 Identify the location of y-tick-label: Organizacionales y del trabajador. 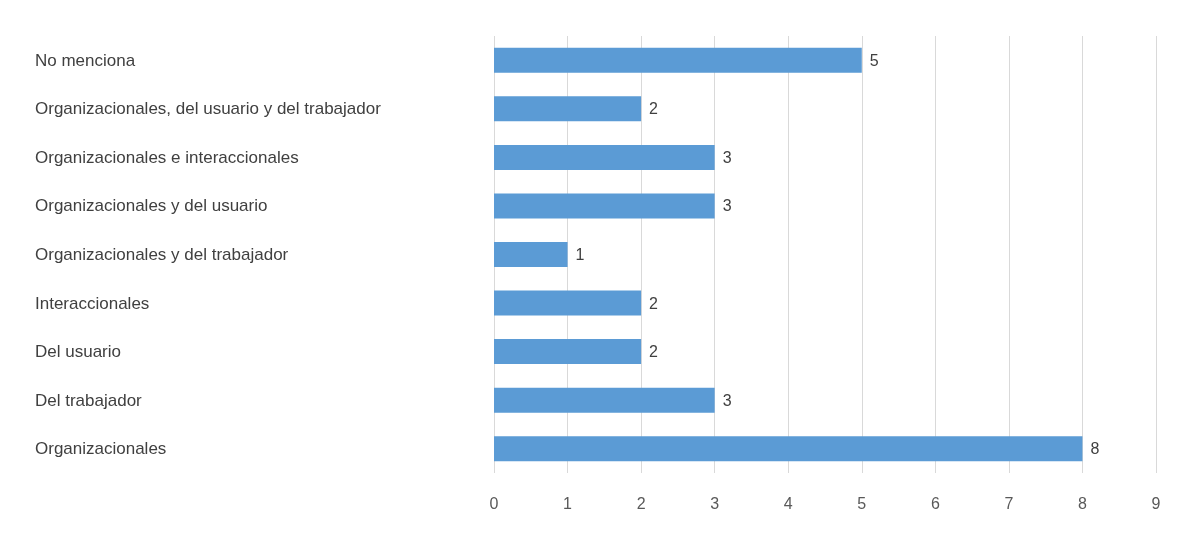
(162, 254).